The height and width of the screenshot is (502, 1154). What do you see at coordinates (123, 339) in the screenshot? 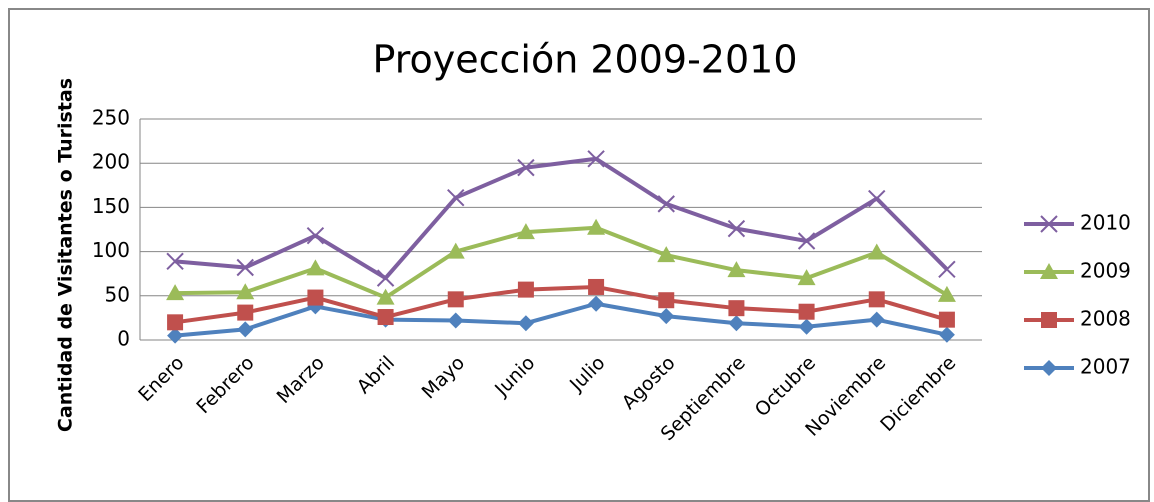
I see `y-tick-label: 0` at bounding box center [123, 339].